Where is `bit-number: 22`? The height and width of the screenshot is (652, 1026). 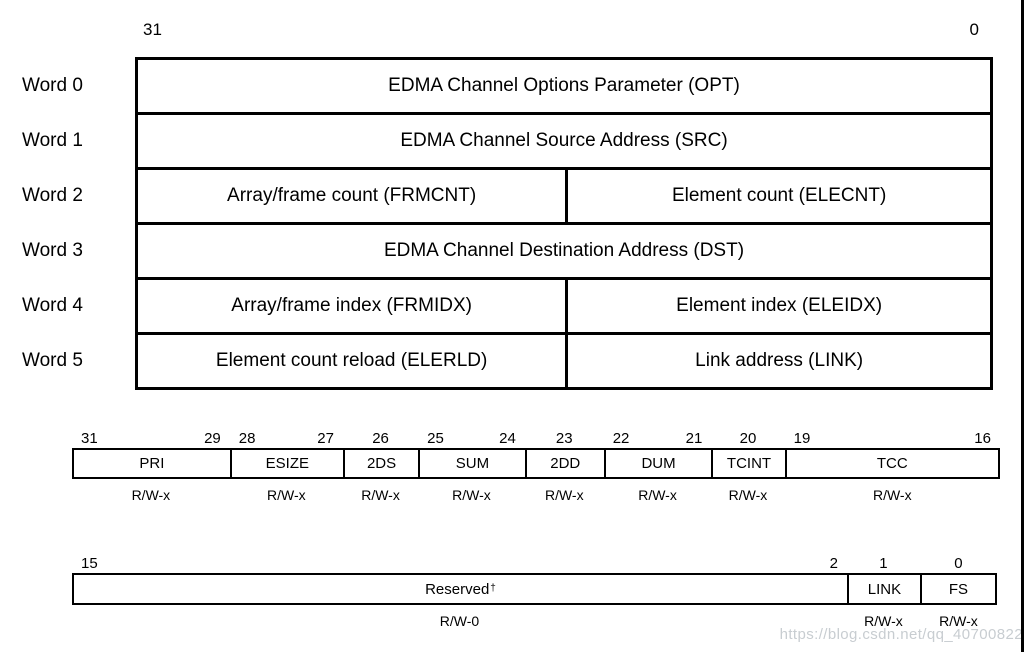
bit-number: 22 is located at coordinates (621, 438).